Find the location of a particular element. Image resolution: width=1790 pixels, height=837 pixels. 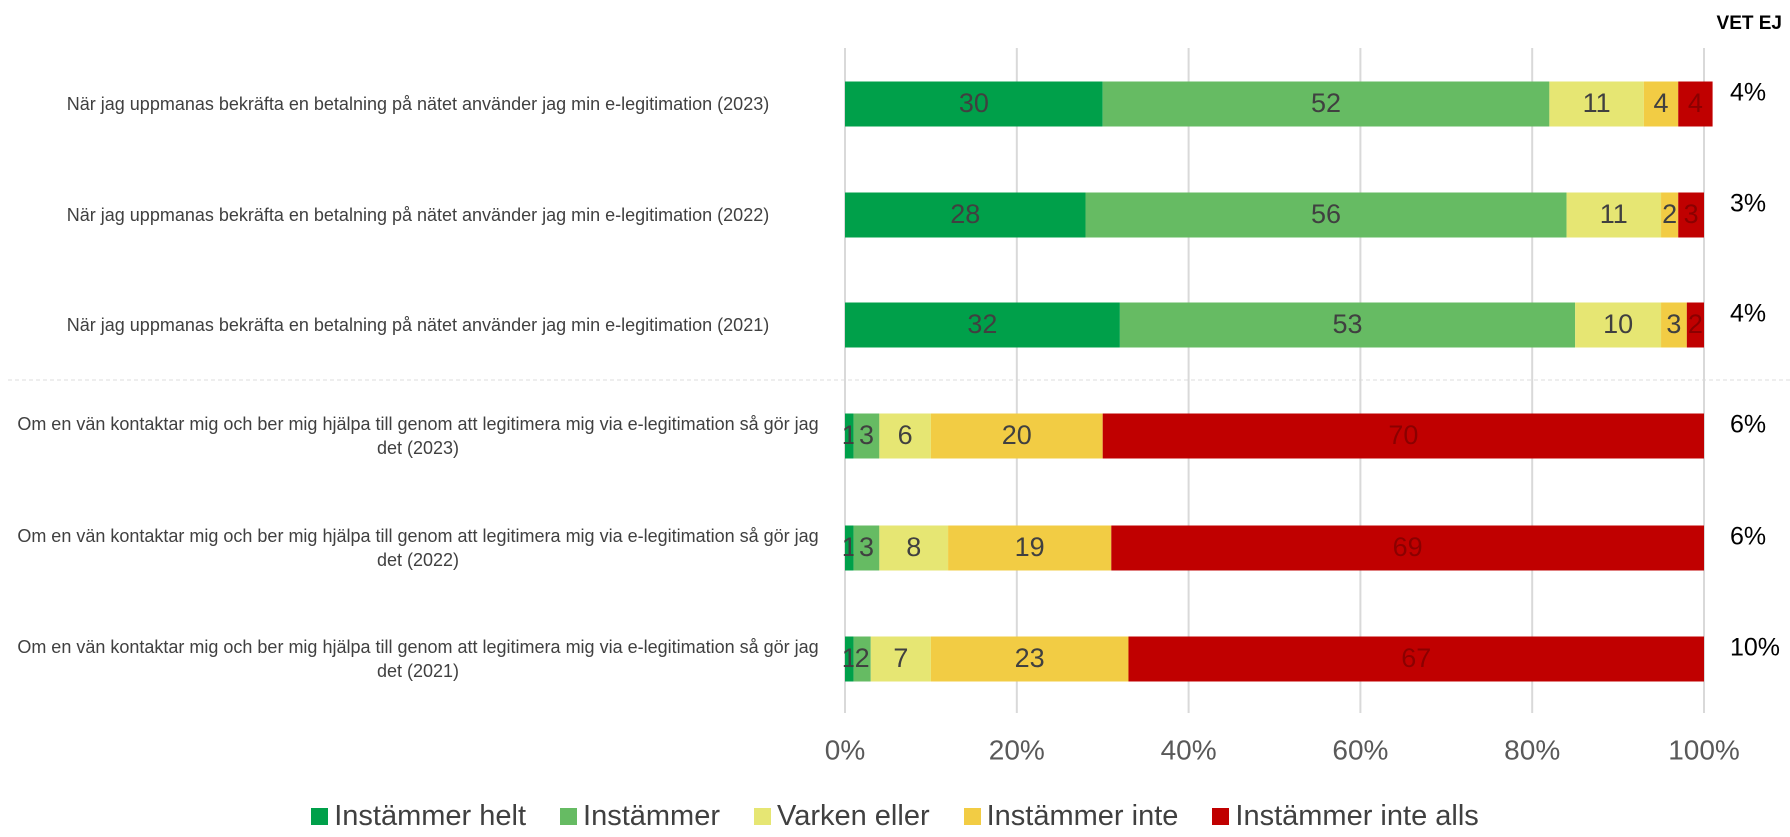

data-label: 10 is located at coordinates (1618, 324).